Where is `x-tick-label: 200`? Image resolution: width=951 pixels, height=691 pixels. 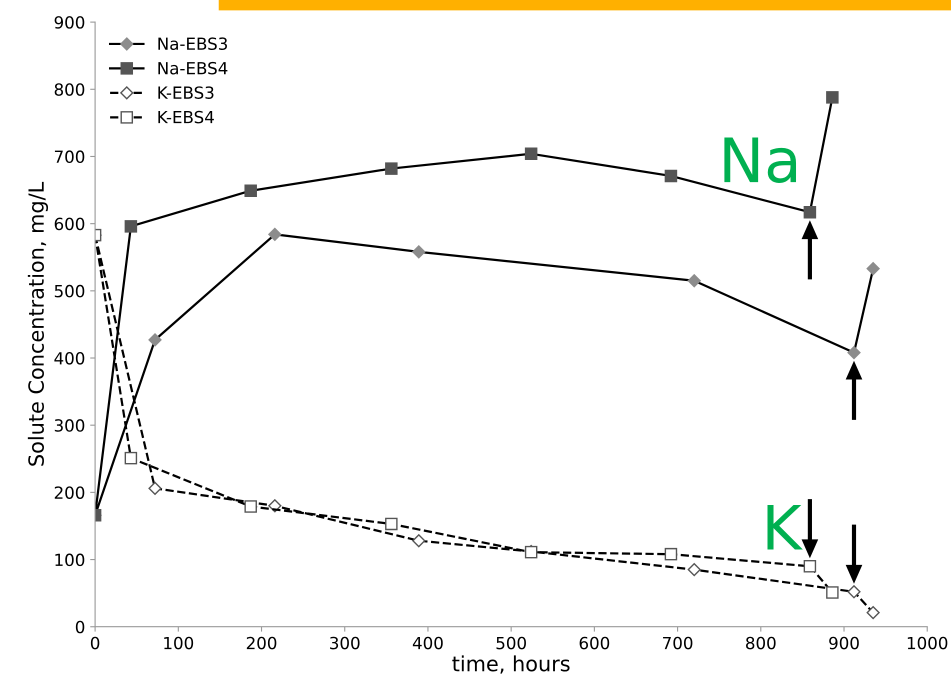
x-tick-label: 200 is located at coordinates (261, 643).